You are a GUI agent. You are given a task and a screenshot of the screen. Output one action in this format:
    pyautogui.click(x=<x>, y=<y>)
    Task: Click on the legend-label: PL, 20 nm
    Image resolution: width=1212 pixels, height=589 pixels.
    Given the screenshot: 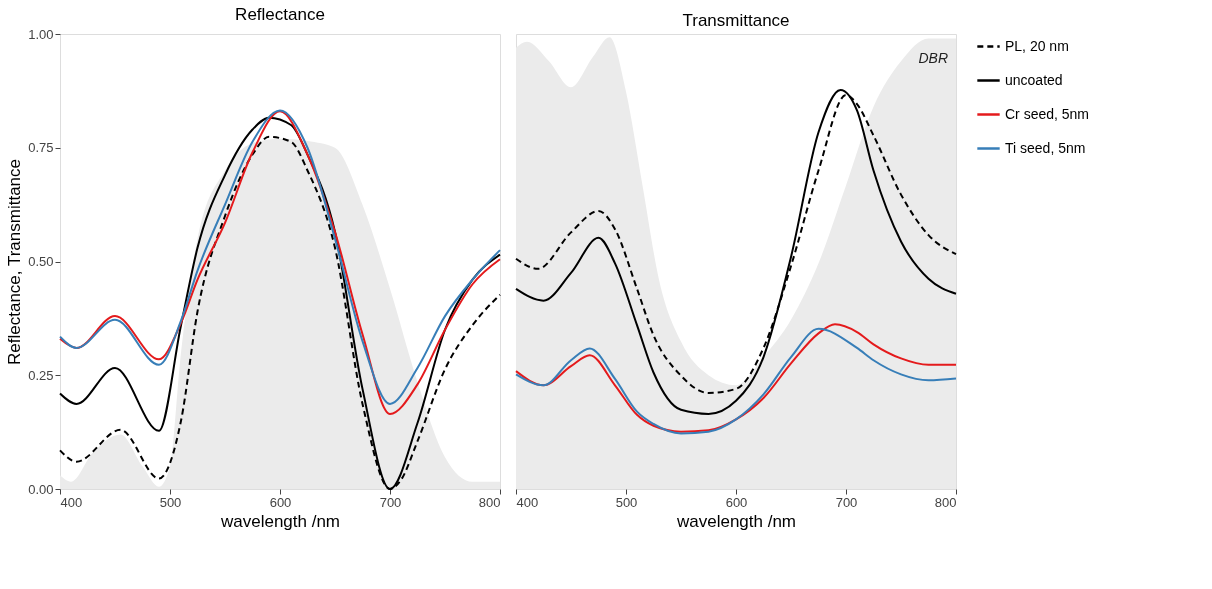 What is the action you would take?
    pyautogui.click(x=1037, y=45)
    